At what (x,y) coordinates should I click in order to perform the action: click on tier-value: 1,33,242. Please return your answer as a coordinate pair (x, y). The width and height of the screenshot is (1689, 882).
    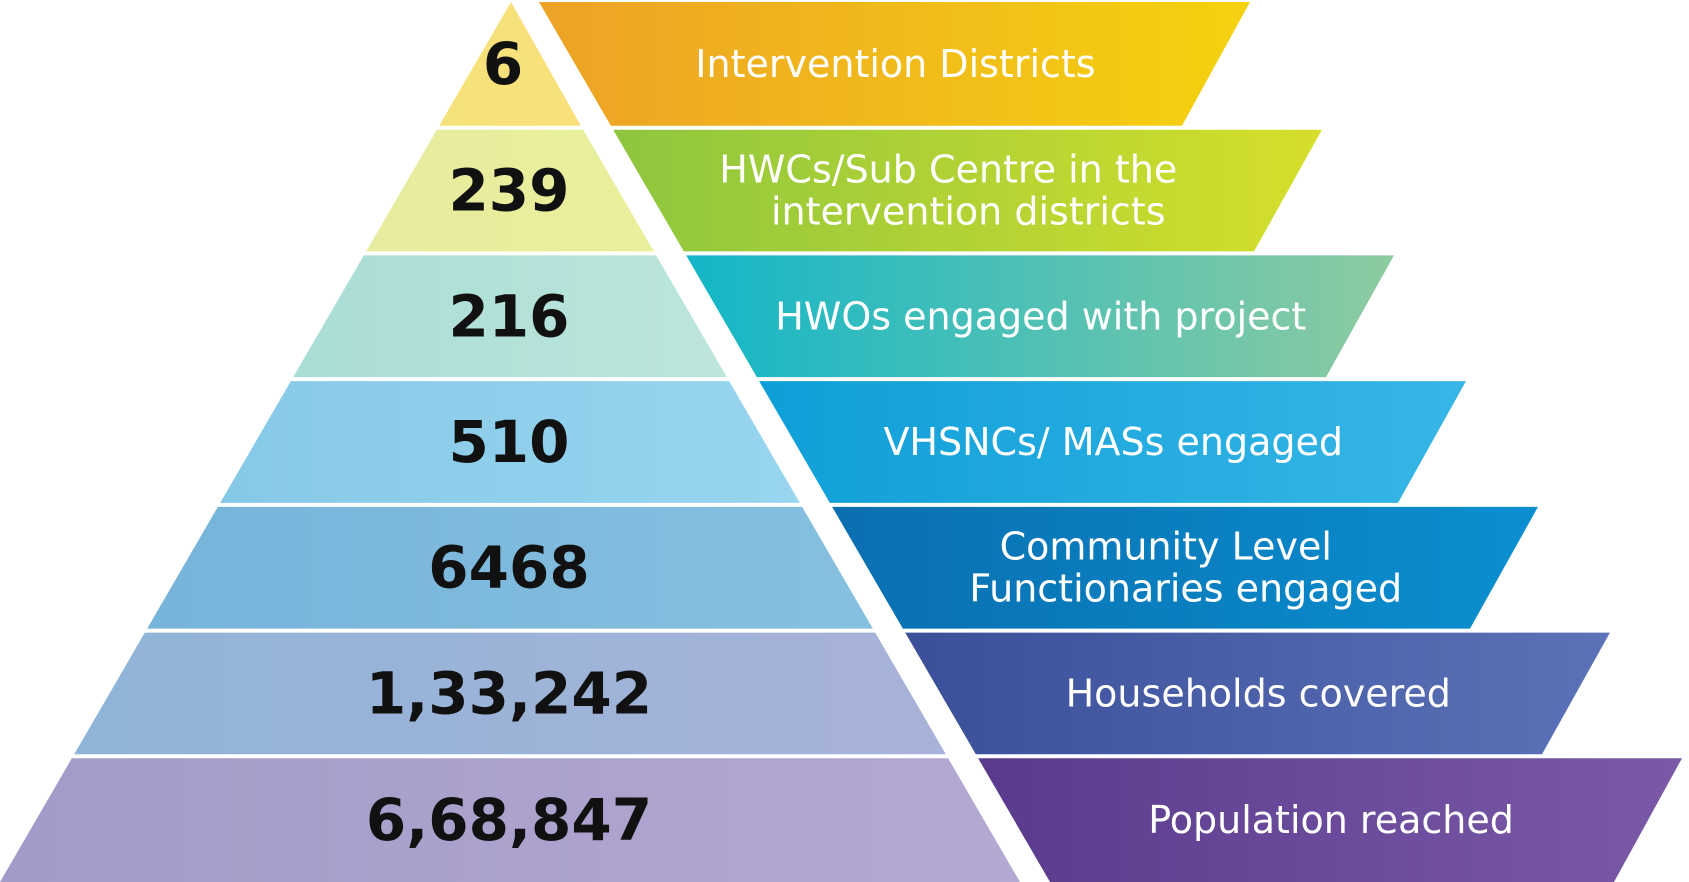
    Looking at the image, I should click on (509, 693).